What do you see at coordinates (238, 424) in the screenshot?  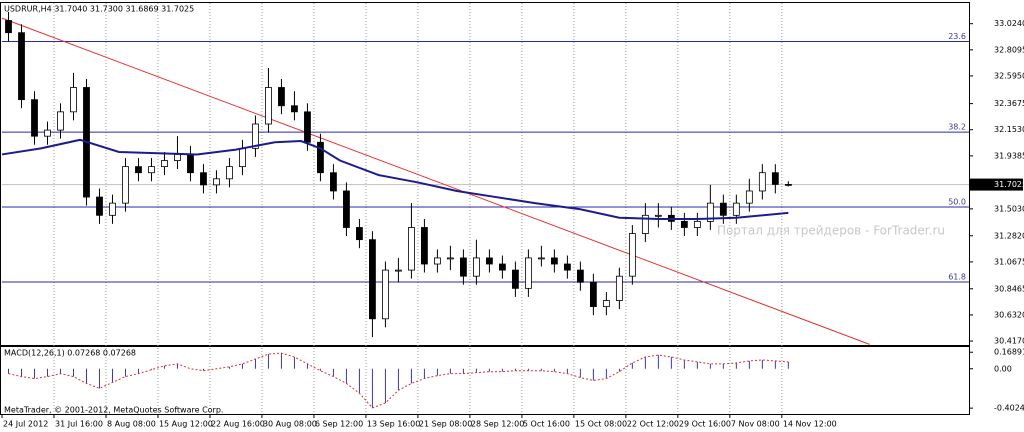 I see `x-tick-label: 22 Aug 16:00` at bounding box center [238, 424].